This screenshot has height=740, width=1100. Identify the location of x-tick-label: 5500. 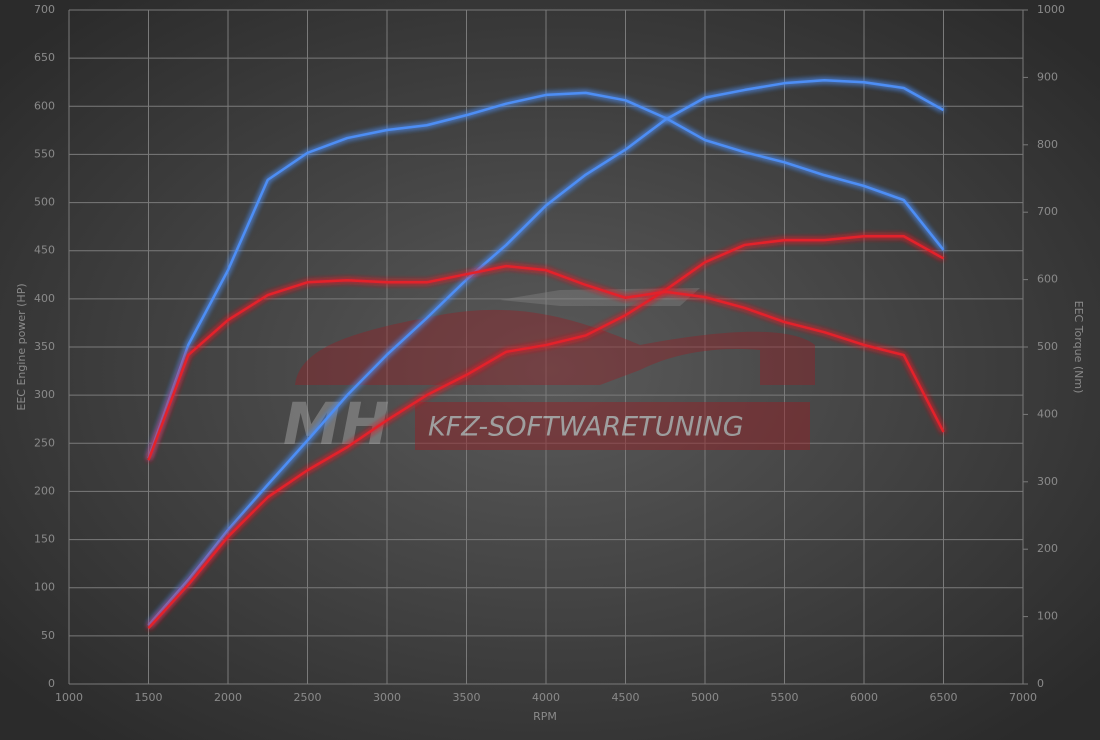
(785, 697).